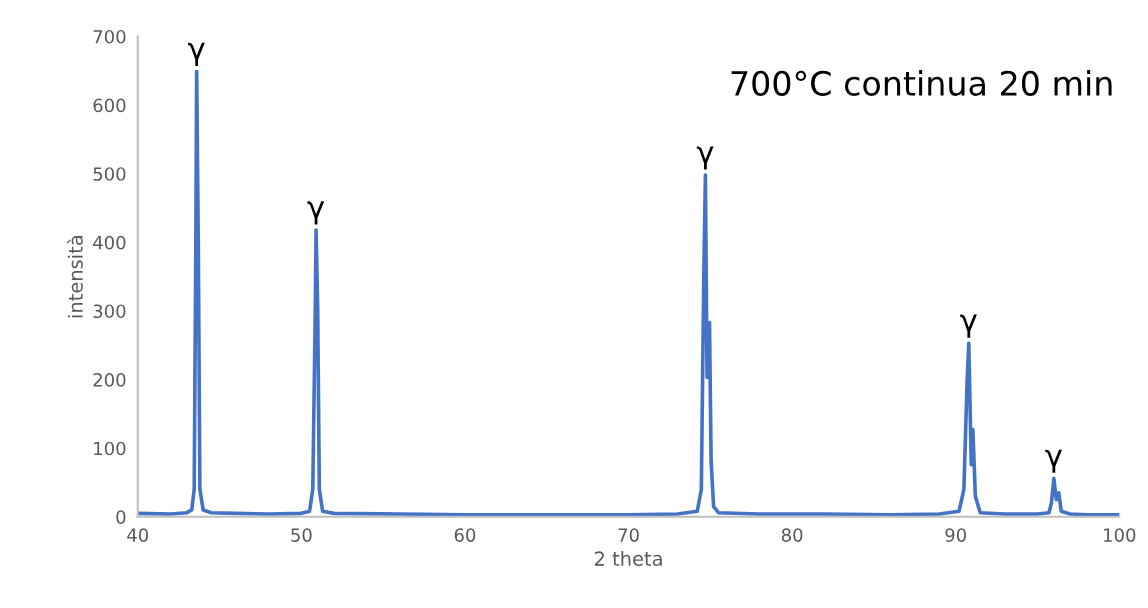  I want to click on x-tick-label: 60, so click(465, 535).